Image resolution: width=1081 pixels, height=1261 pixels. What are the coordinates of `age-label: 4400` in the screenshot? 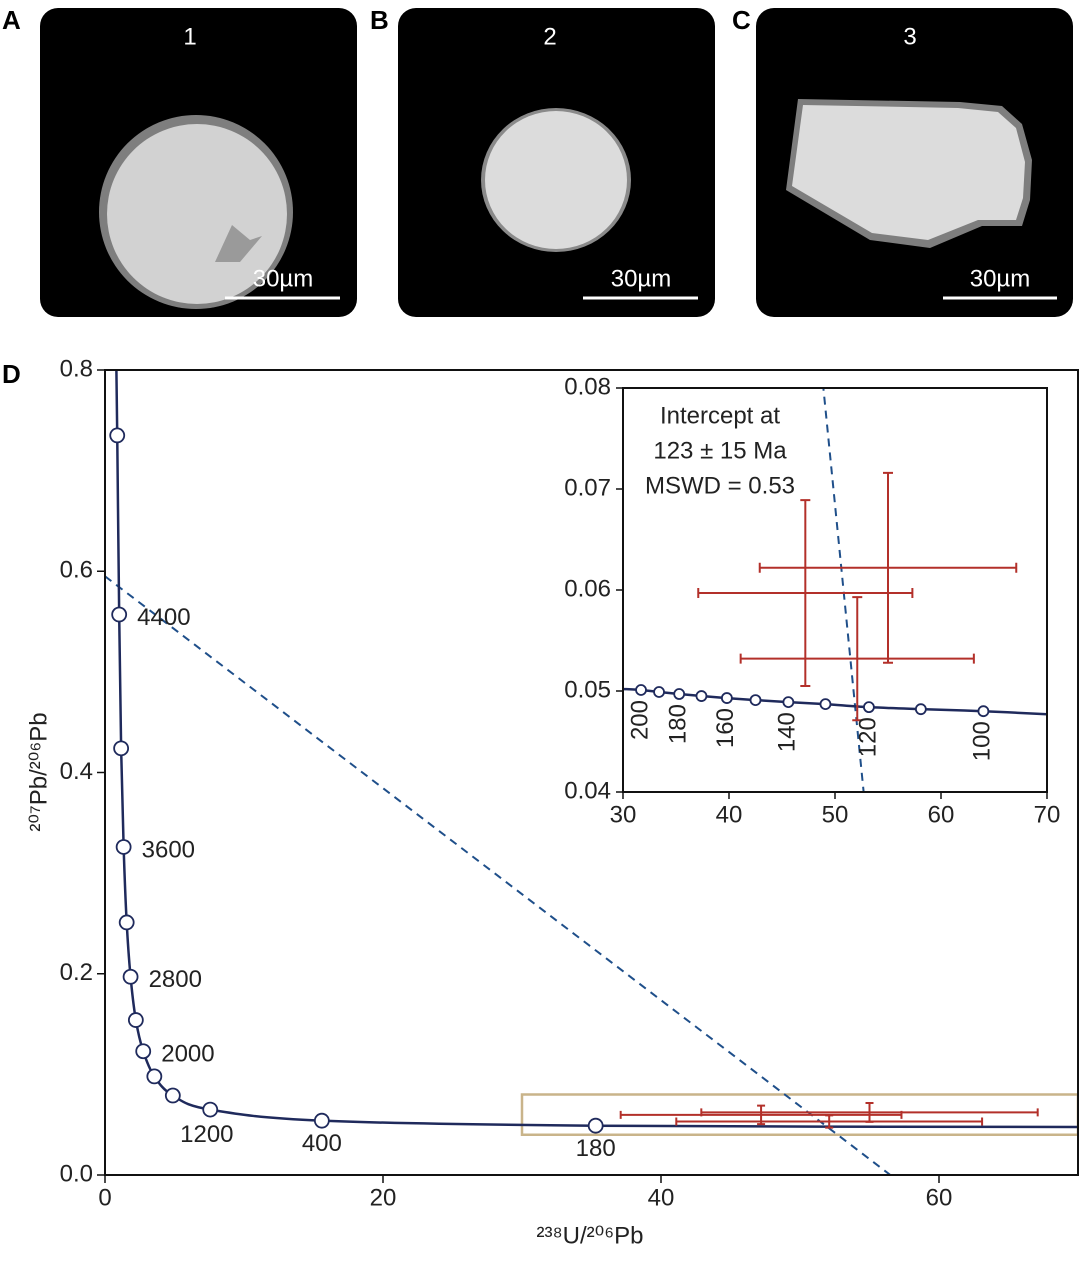 It's located at (163, 617).